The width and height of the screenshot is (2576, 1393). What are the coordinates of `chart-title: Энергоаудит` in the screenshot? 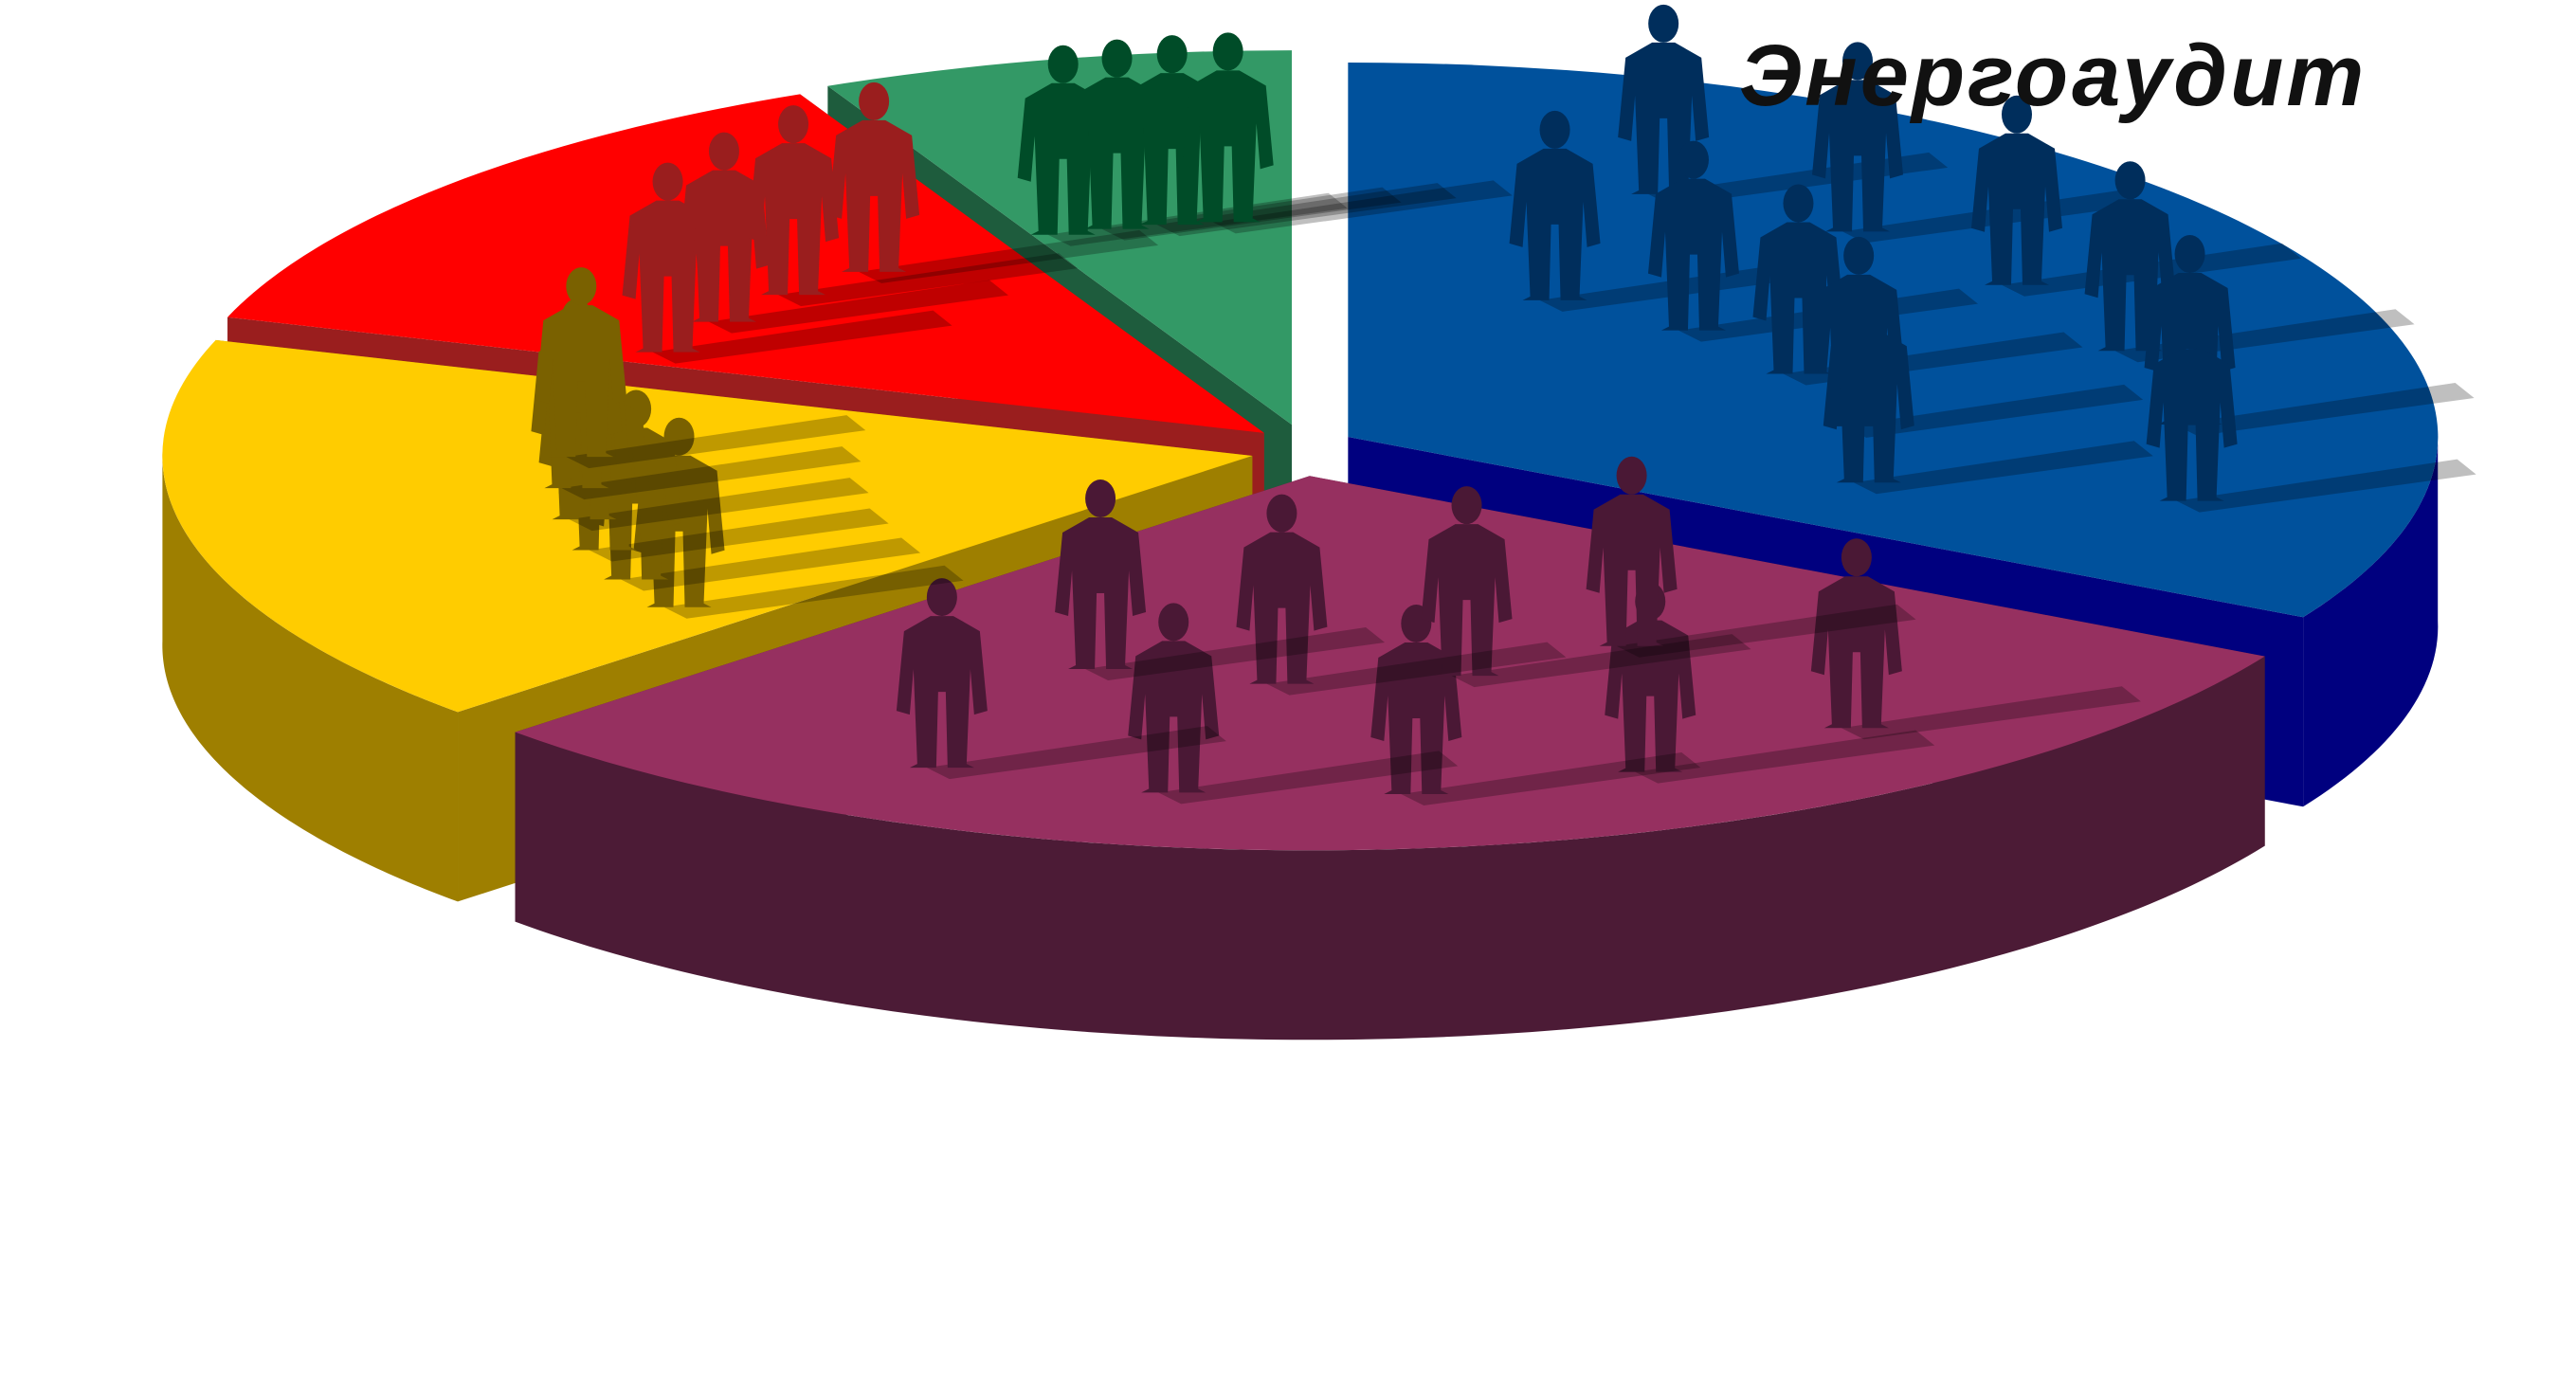 It's located at (2053, 75).